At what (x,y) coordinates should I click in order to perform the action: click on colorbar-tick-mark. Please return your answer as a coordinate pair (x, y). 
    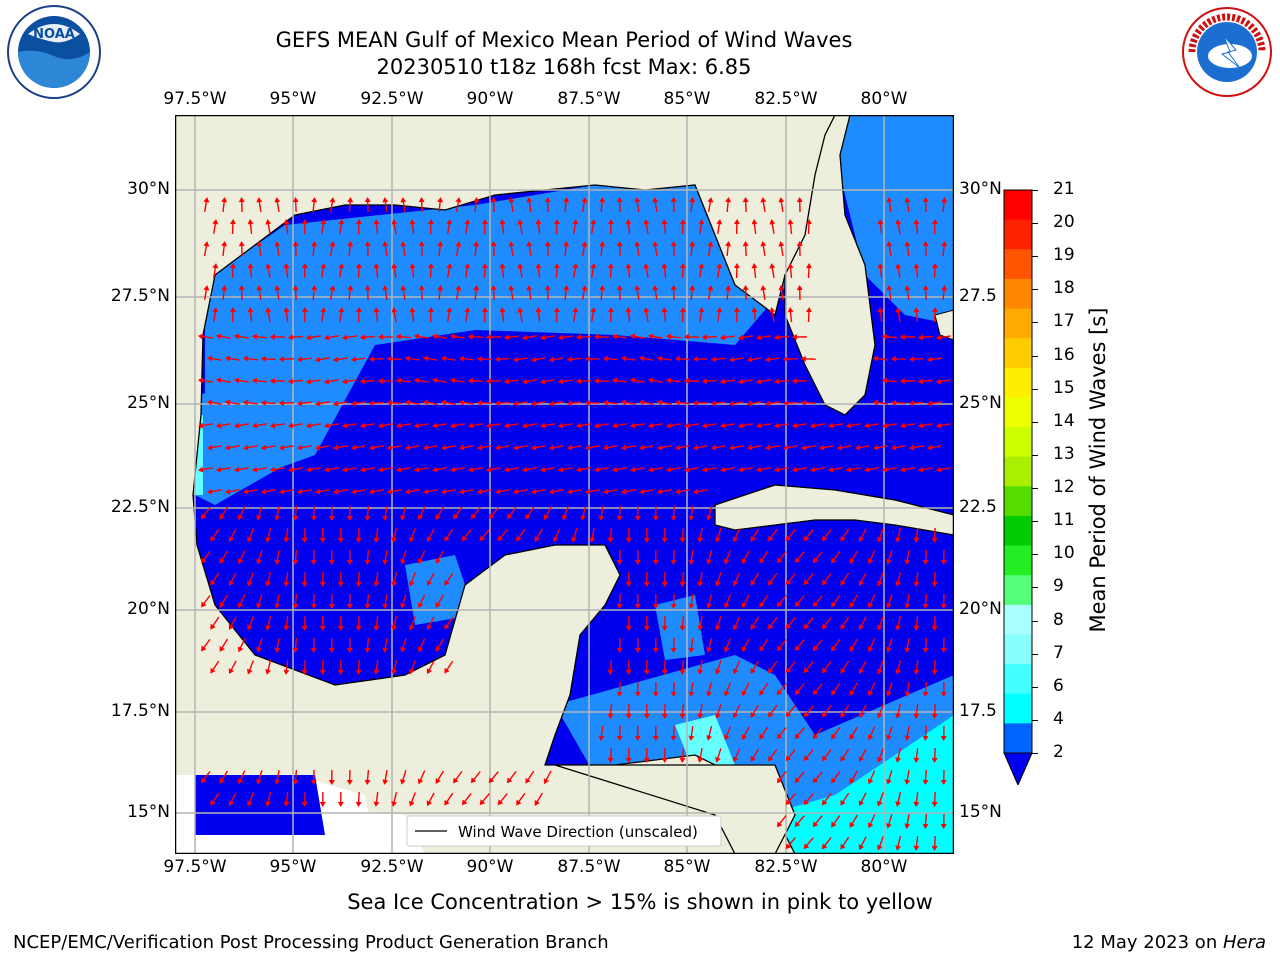
    Looking at the image, I should click on (1035, 389).